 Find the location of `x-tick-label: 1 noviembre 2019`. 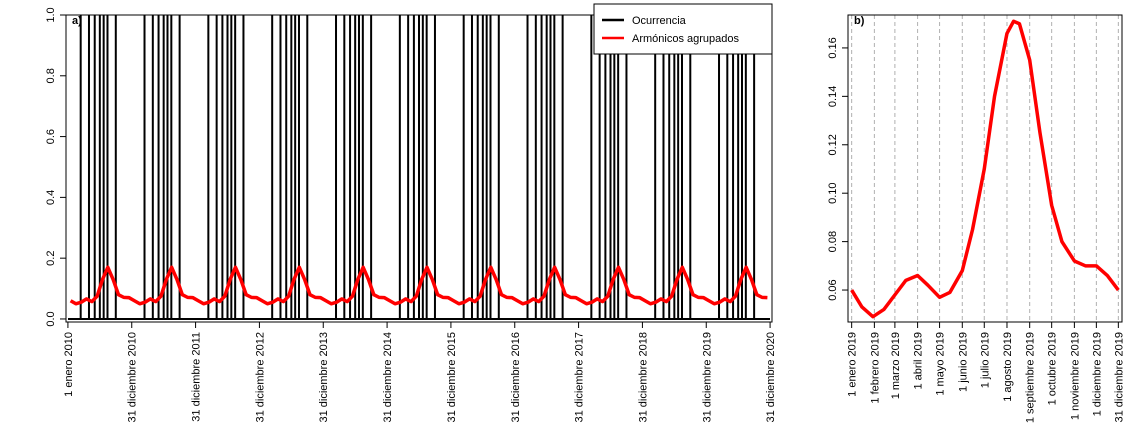

x-tick-label: 1 noviembre 2019 is located at coordinates (1075, 376).